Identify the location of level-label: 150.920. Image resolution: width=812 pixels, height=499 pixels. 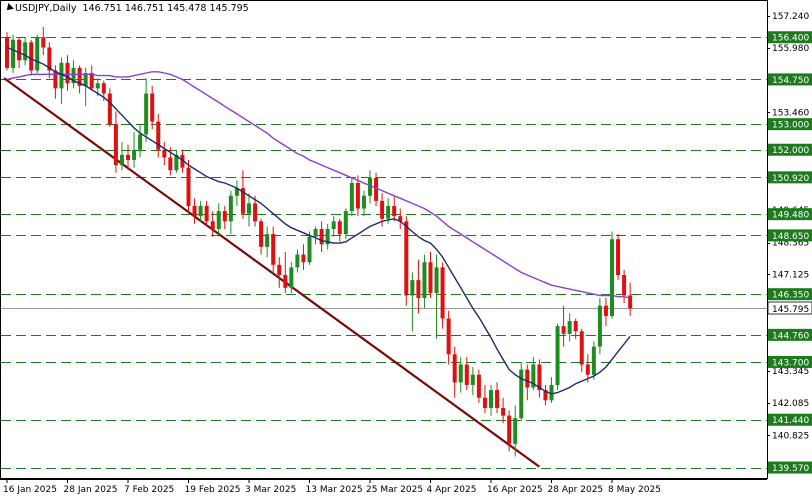
(790, 179).